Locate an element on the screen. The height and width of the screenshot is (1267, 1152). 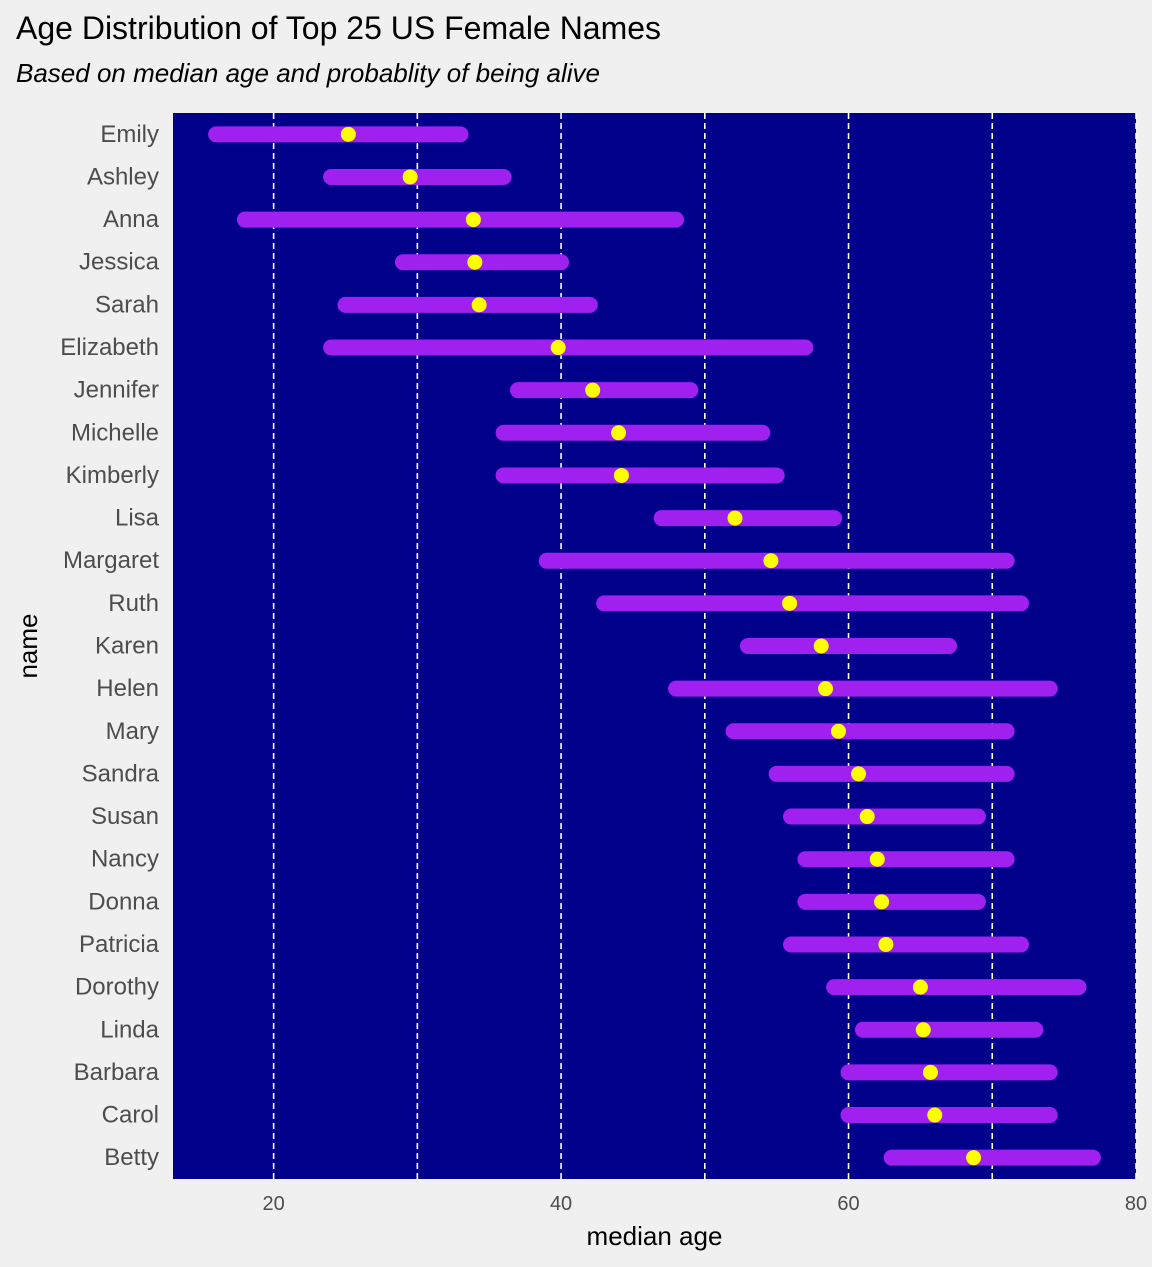
median-point-donna is located at coordinates (882, 902).